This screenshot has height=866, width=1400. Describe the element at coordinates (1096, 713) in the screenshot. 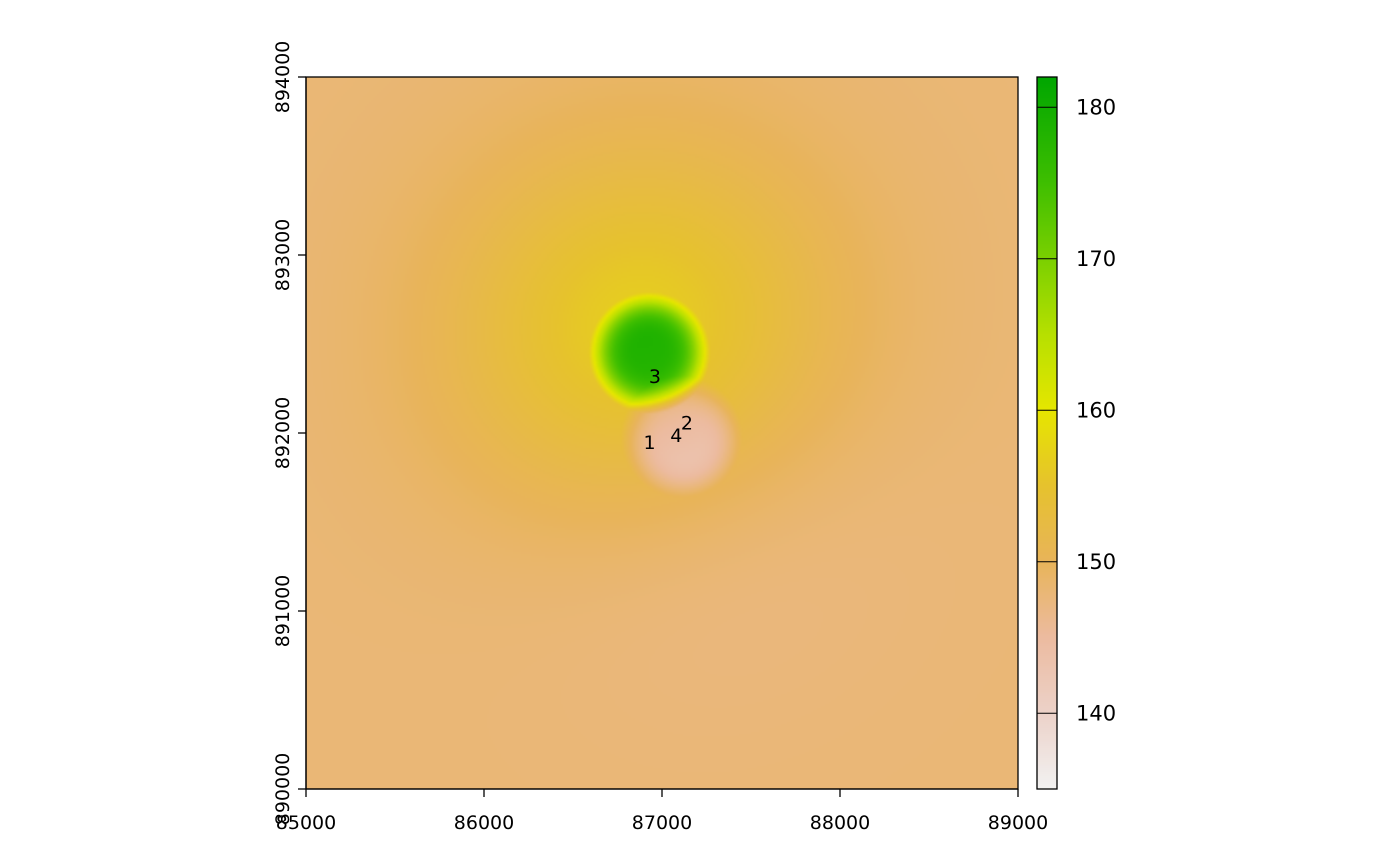

I see `legend-tick-label: 140` at that location.